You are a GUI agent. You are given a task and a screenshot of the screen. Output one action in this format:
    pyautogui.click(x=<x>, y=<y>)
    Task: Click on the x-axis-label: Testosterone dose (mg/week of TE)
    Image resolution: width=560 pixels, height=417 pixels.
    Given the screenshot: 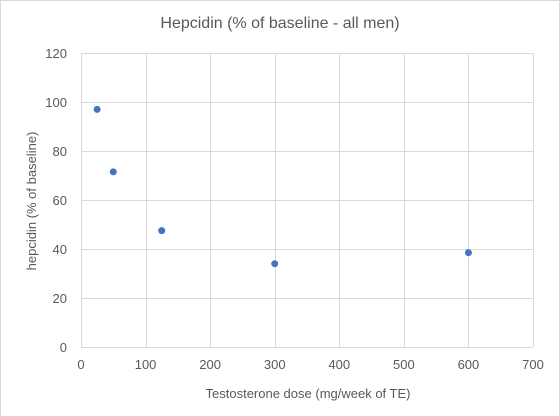 What is the action you would take?
    pyautogui.click(x=308, y=393)
    